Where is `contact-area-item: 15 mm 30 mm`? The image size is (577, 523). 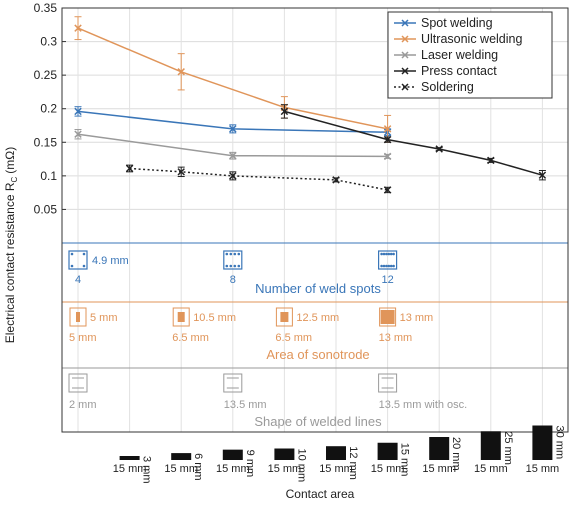 contact-area-item: 15 mm 30 mm is located at coordinates (545, 450).